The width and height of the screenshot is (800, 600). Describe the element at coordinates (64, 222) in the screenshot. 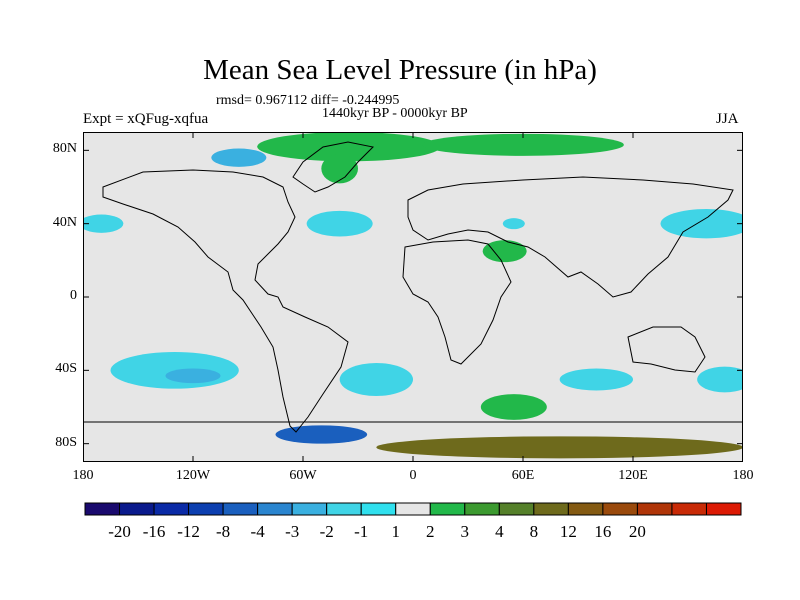

I see `lat-tick-label: 40N` at that location.